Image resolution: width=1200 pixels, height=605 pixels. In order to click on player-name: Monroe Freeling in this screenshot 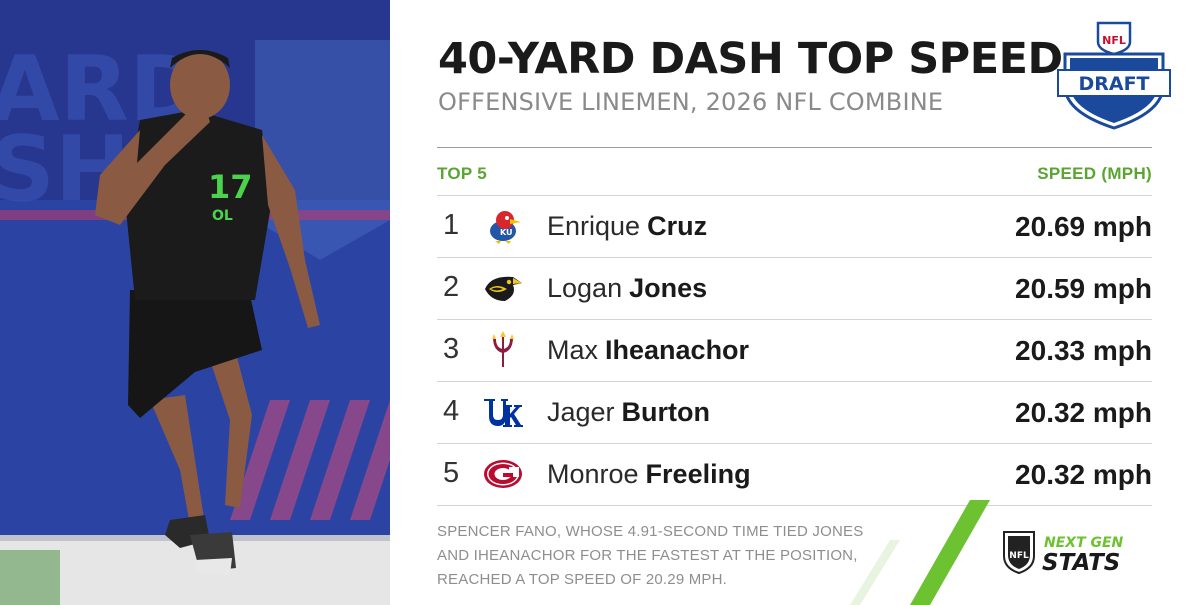, I will do `click(649, 474)`.